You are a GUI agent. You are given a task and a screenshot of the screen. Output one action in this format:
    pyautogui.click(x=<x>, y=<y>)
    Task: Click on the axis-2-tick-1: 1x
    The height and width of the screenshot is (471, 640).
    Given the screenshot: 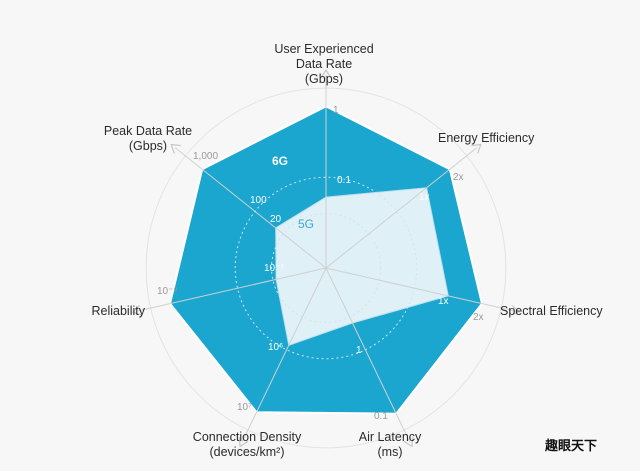 What is the action you would take?
    pyautogui.click(x=424, y=197)
    